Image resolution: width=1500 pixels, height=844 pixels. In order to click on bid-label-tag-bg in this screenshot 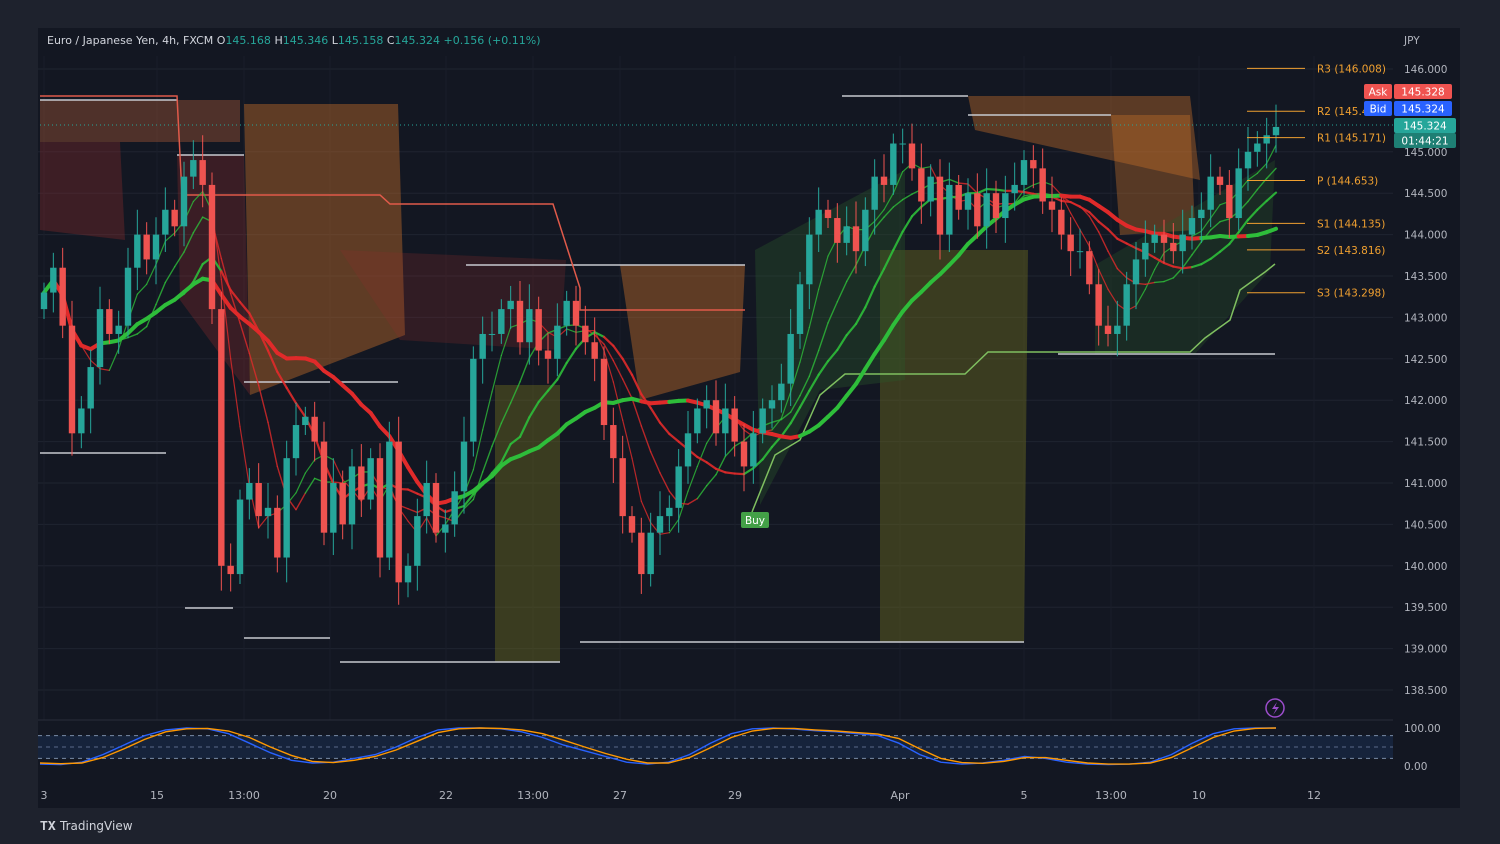, I will do `click(1378, 108)`.